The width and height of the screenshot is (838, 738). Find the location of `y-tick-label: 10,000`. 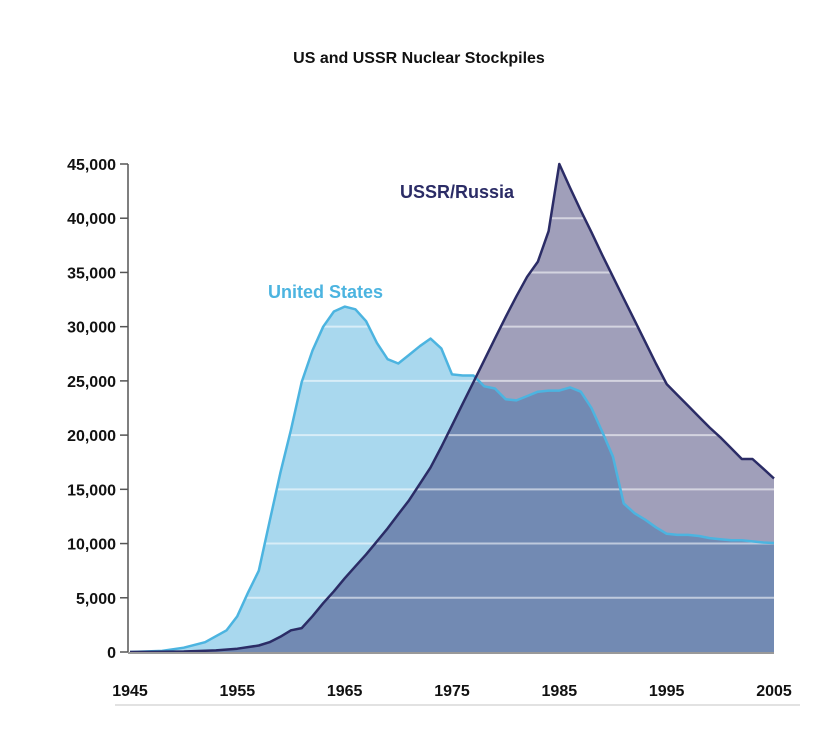

y-tick-label: 10,000 is located at coordinates (91, 545).